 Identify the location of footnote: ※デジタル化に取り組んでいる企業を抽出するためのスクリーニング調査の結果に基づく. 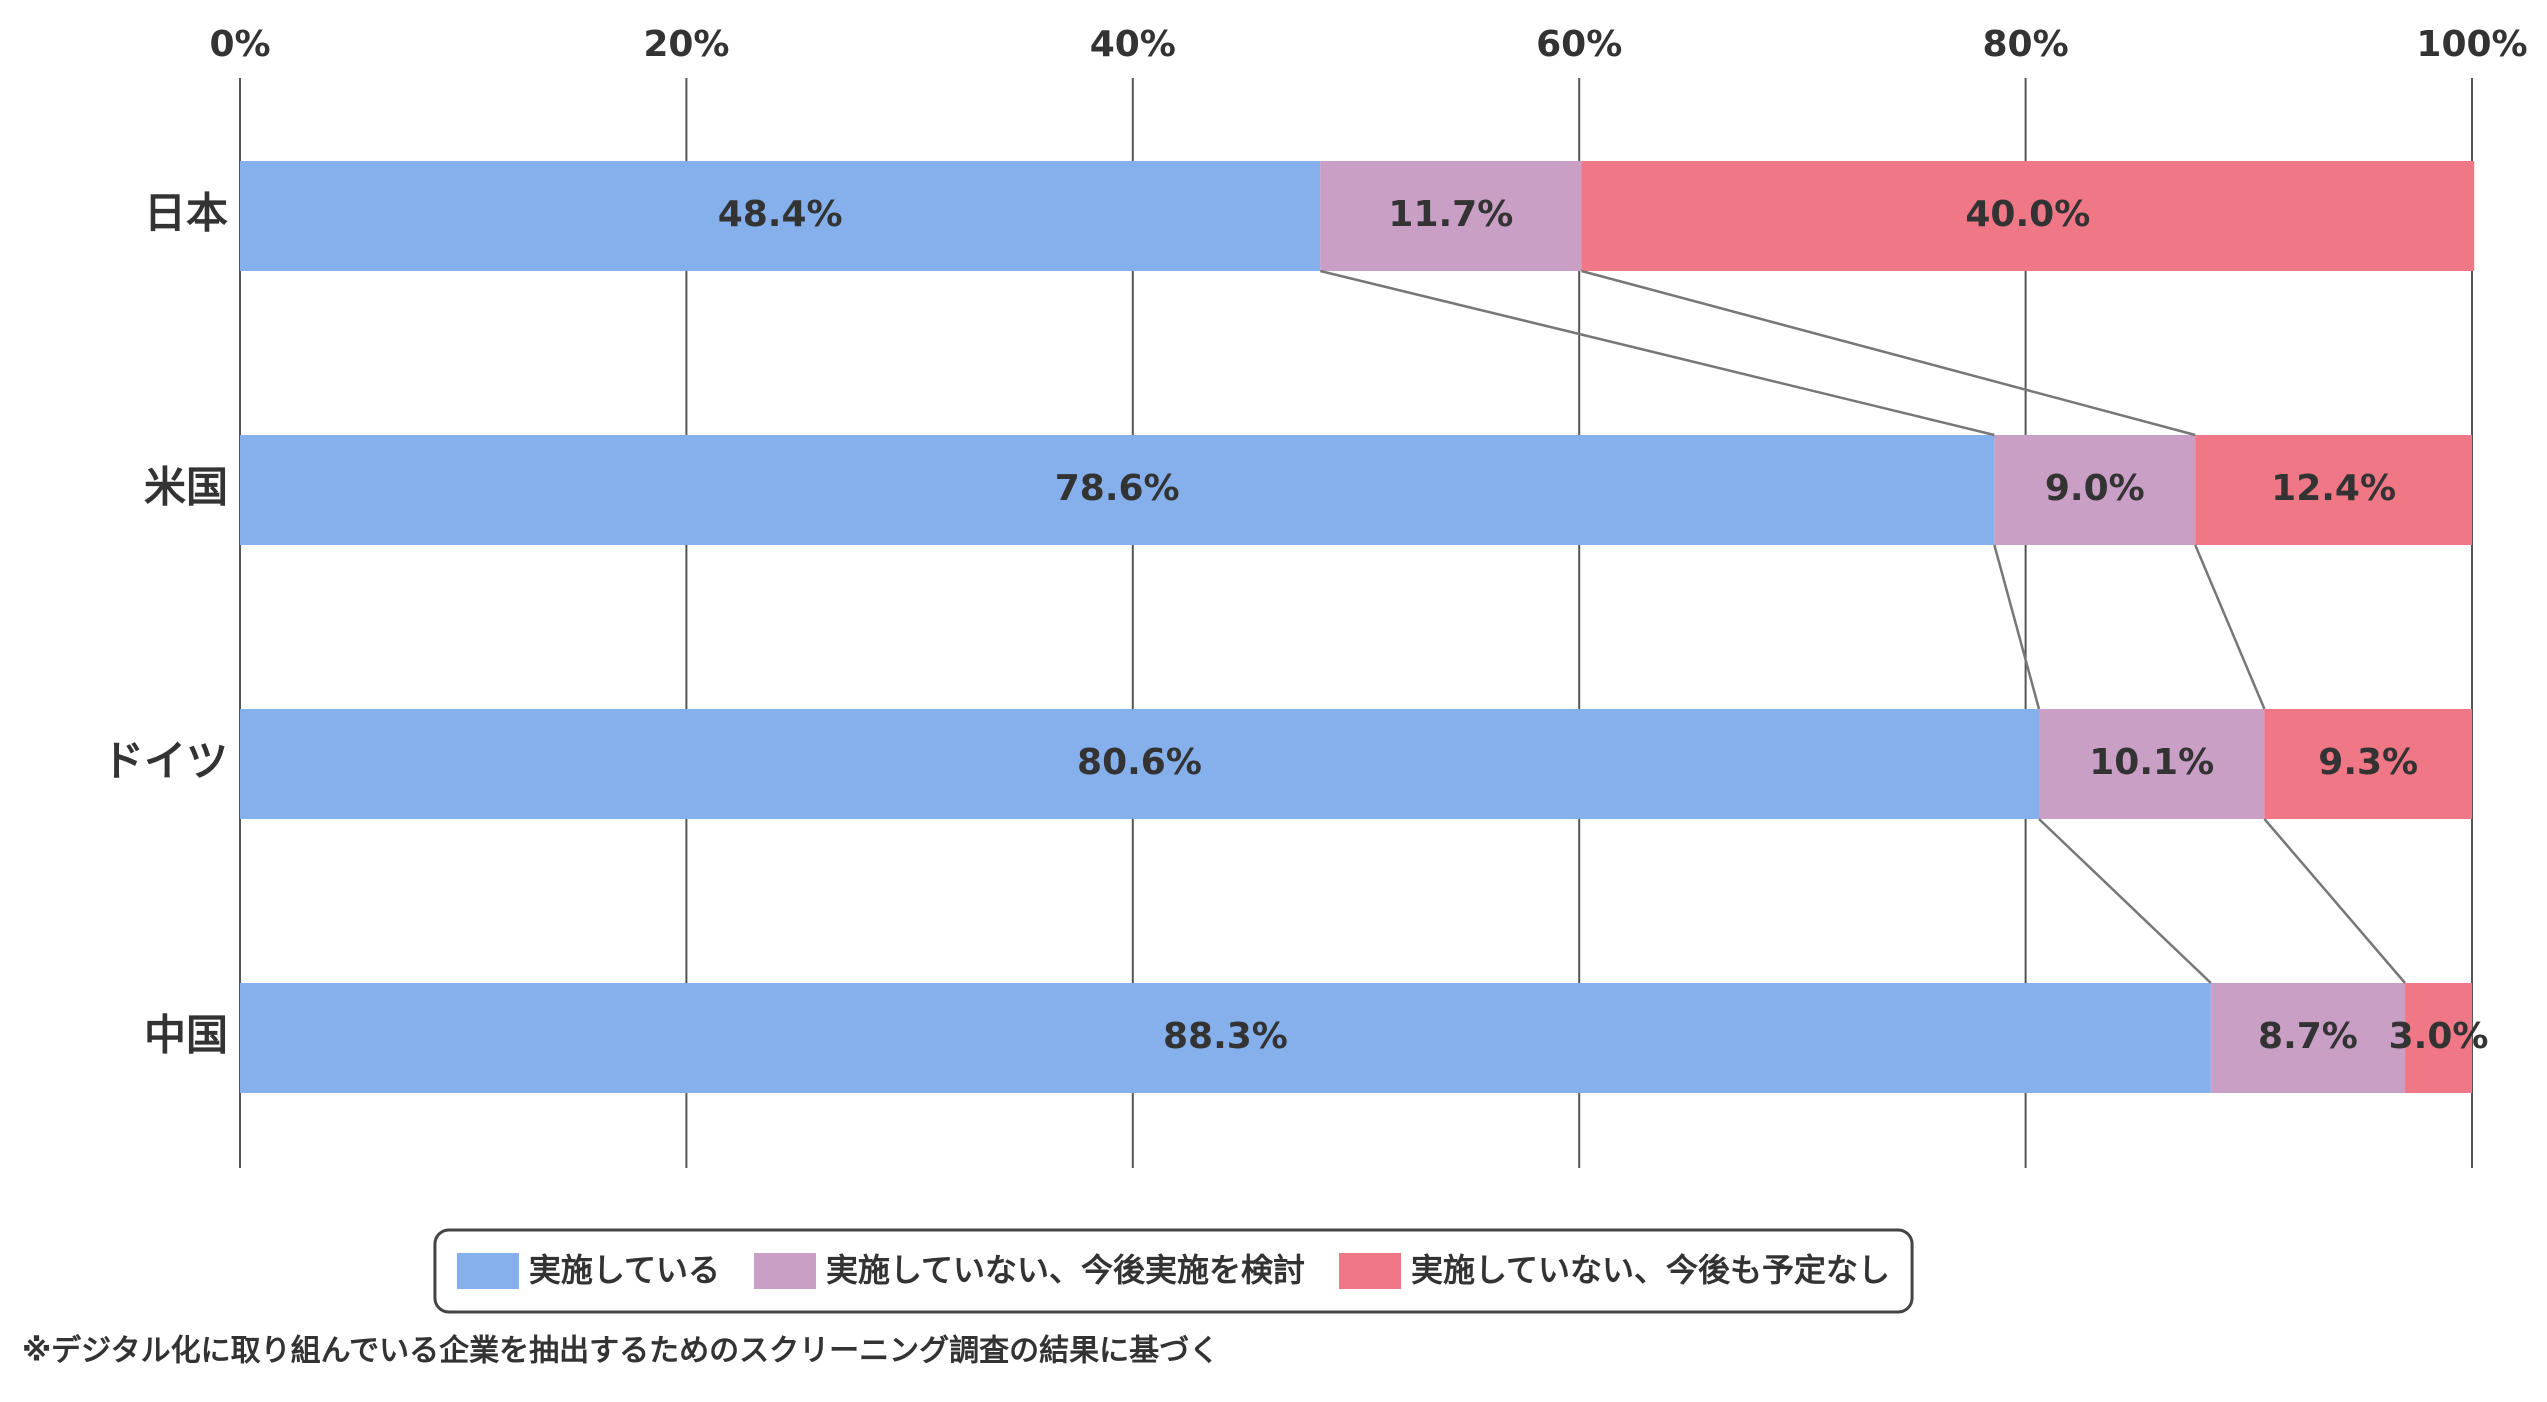
(620, 1351).